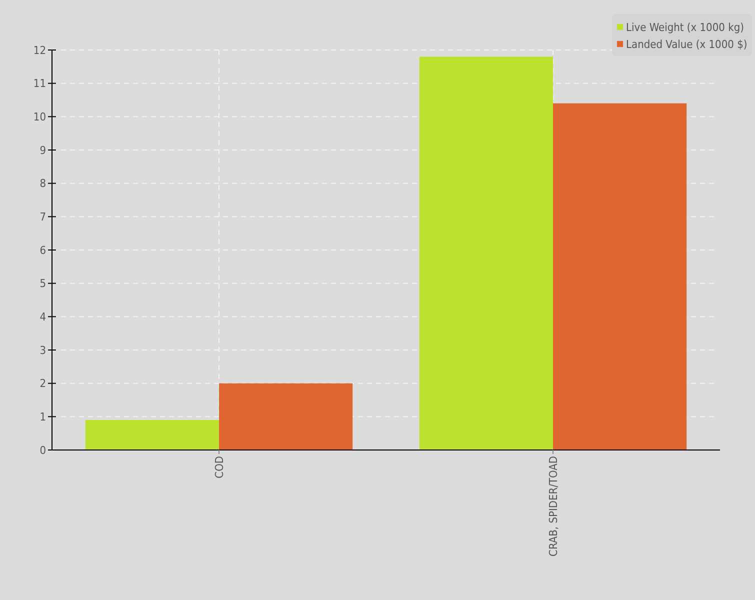 This screenshot has height=600, width=755. Describe the element at coordinates (43, 450) in the screenshot. I see `y-tick-label: 0` at that location.